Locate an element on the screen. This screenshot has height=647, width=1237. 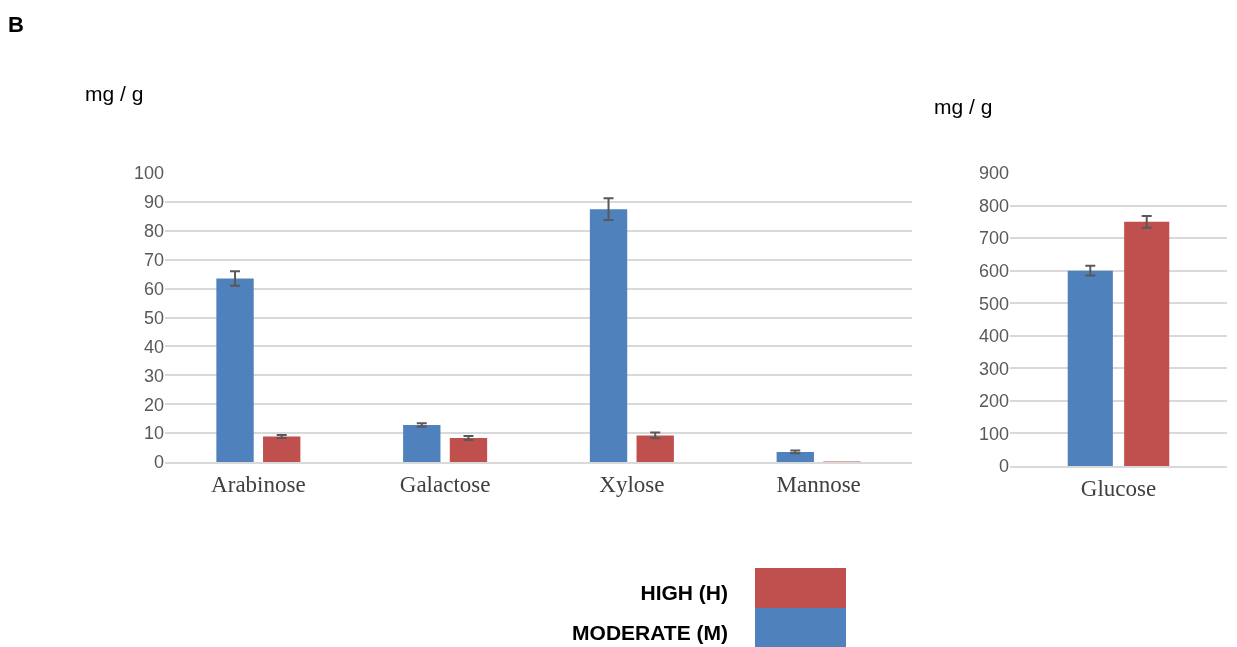
y-tick-label: 80 is located at coordinates (153, 231).